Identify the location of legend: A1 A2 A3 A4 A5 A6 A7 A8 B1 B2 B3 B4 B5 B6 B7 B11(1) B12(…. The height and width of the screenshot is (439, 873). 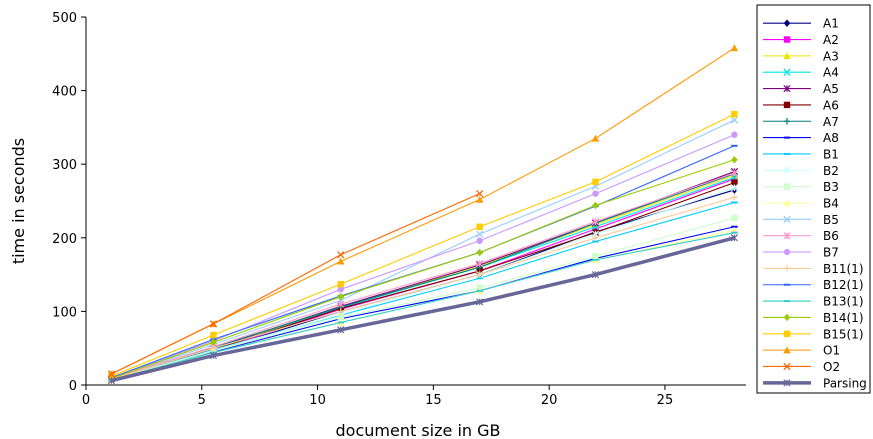
(813, 199).